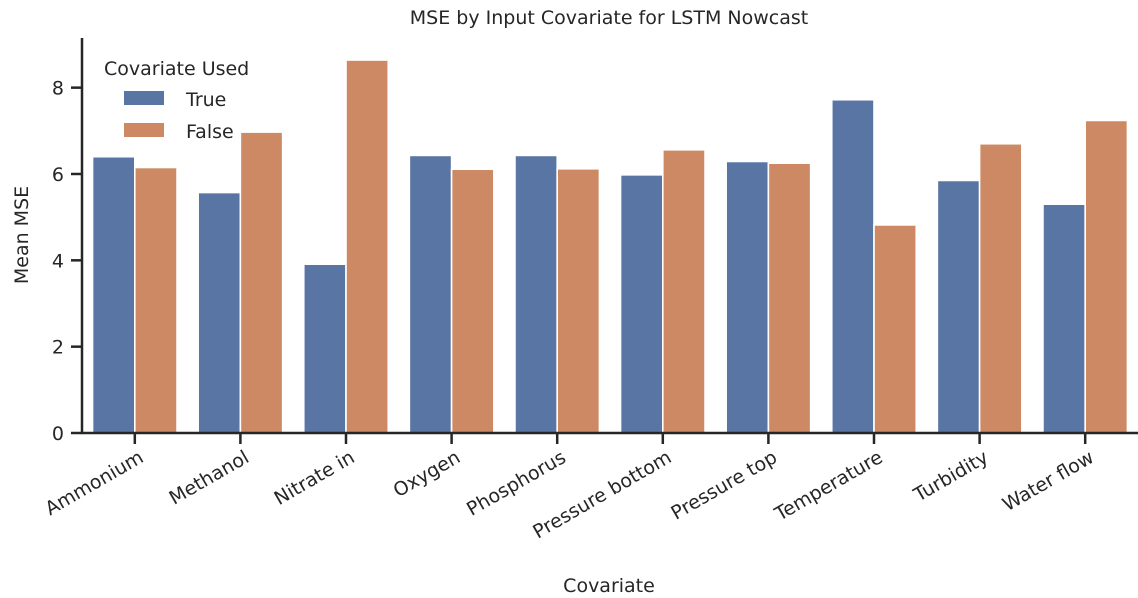 The image size is (1138, 598). Describe the element at coordinates (430, 294) in the screenshot. I see `bar-true-oxygen` at that location.